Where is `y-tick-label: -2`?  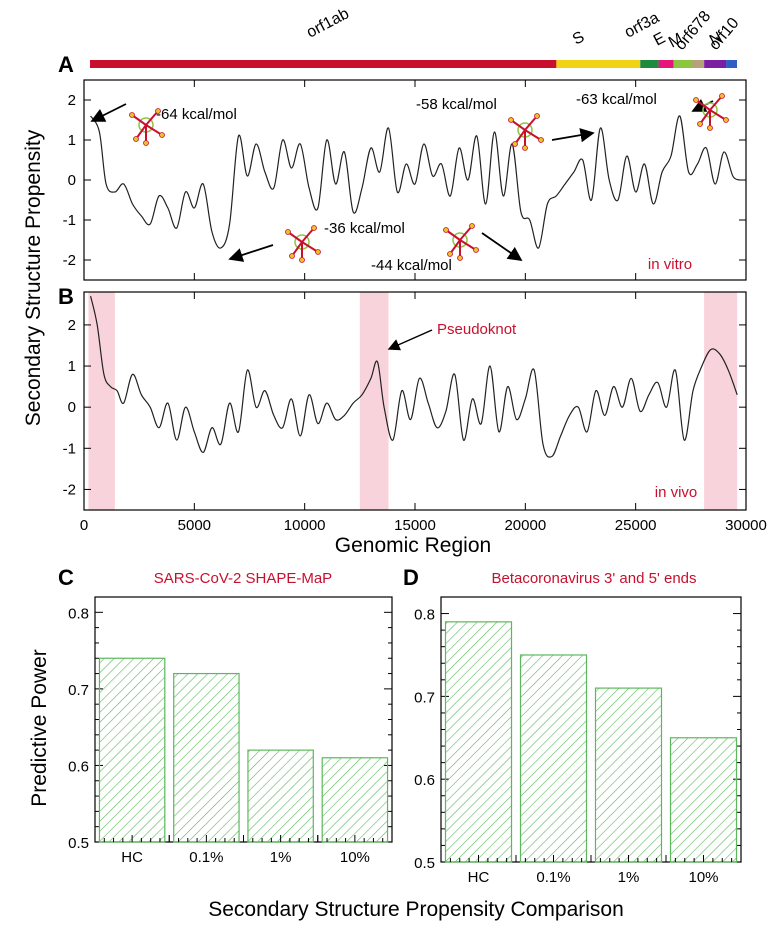
y-tick-label: -2 is located at coordinates (69, 260).